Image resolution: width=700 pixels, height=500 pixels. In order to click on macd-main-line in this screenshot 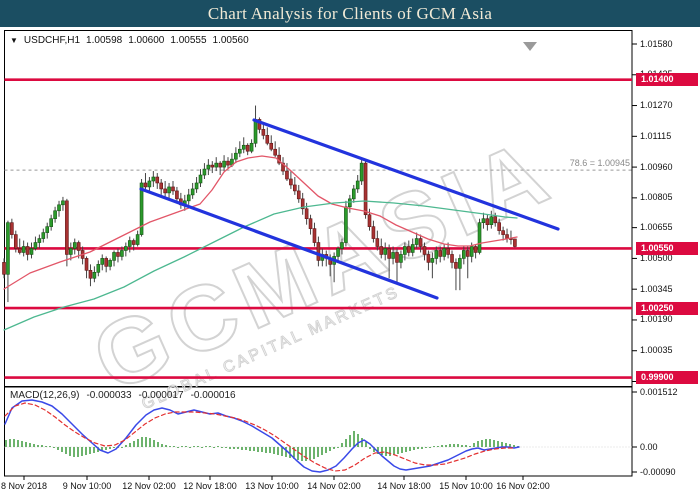, I will do `click(262, 436)`.